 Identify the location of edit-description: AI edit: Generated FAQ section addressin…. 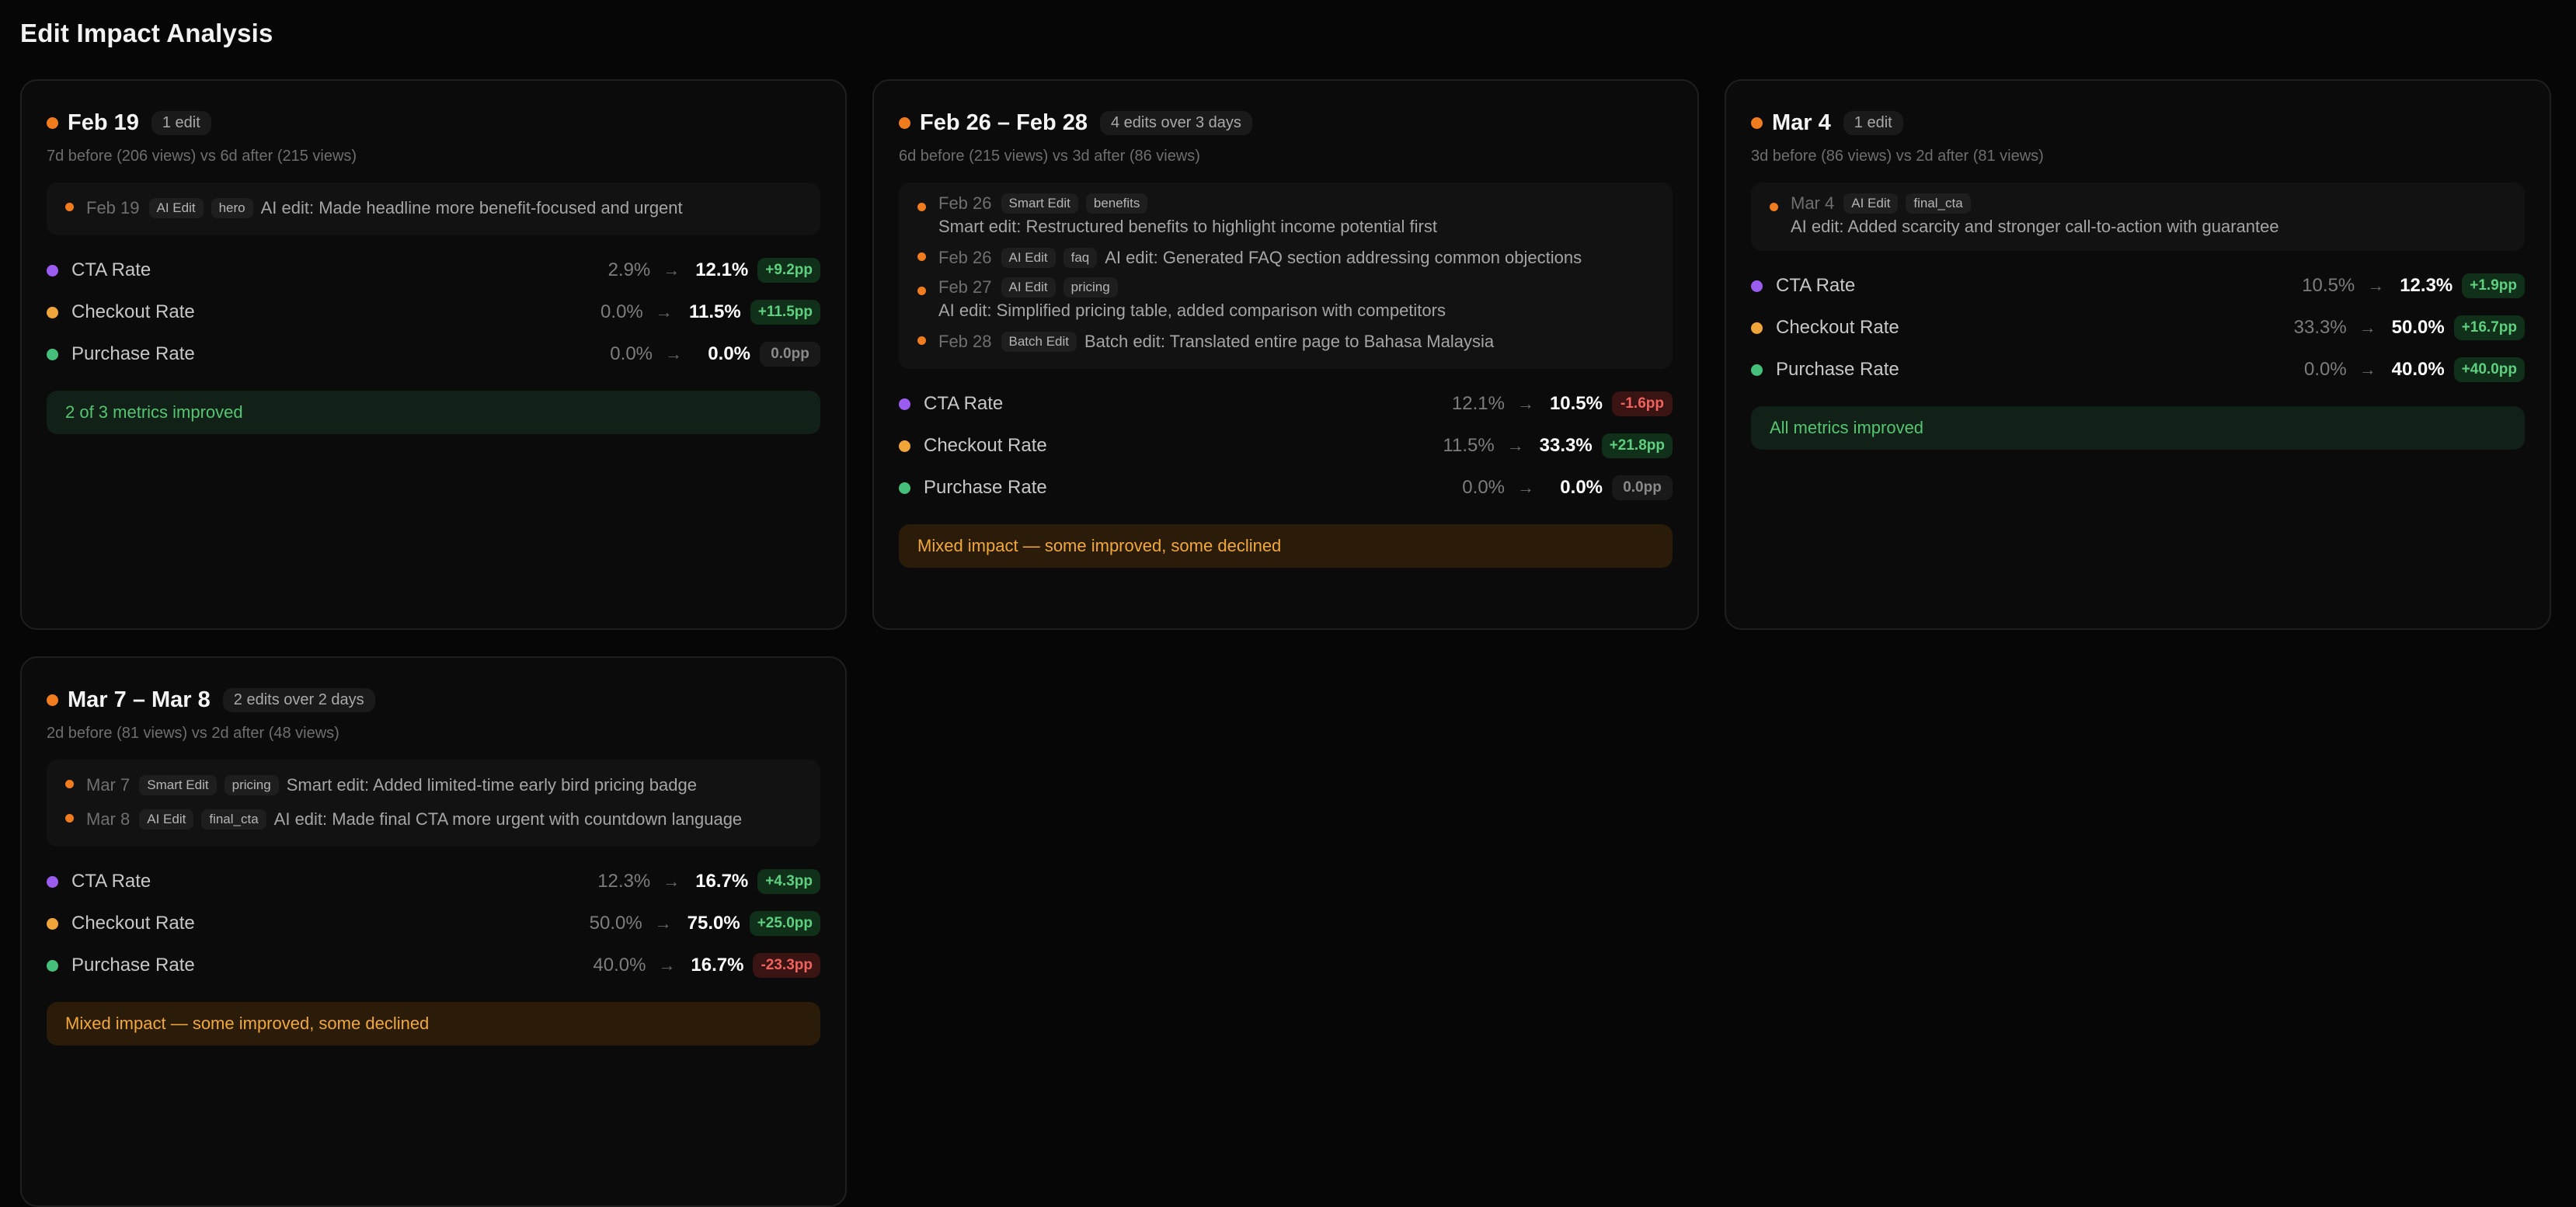
(1343, 257).